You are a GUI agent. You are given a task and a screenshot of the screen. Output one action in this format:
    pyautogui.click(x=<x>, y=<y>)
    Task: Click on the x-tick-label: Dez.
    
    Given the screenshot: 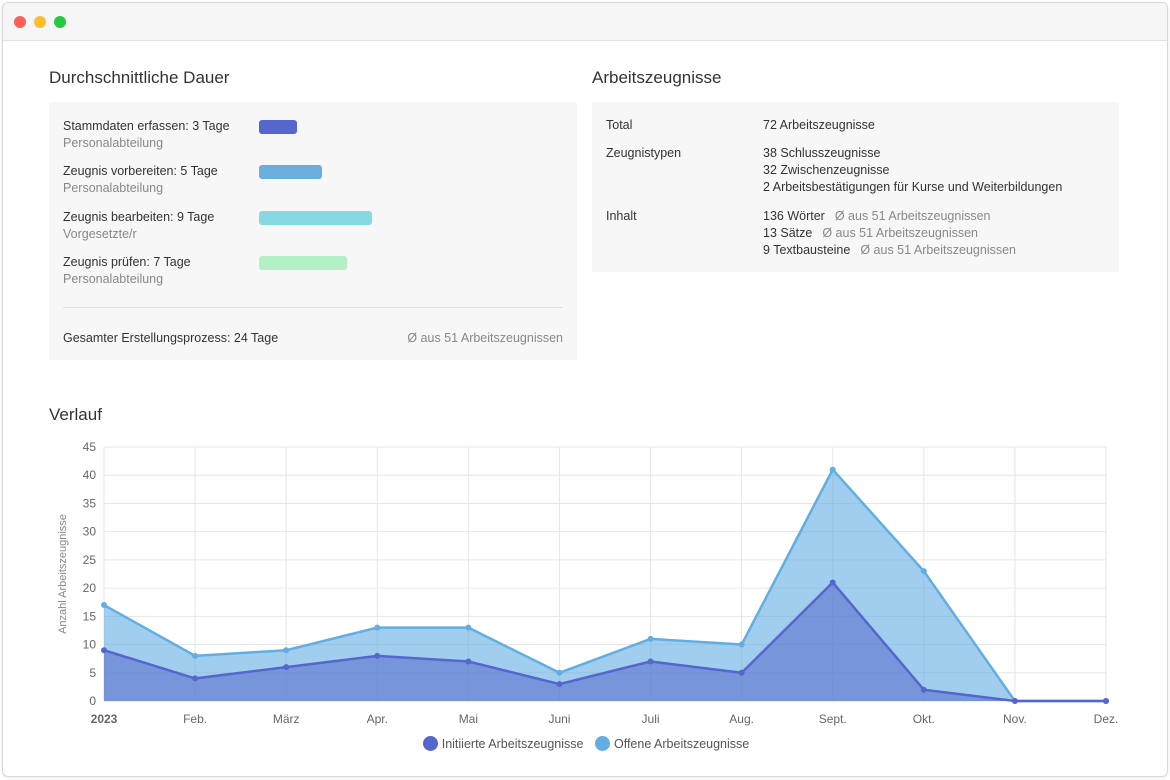 What is the action you would take?
    pyautogui.click(x=1106, y=719)
    